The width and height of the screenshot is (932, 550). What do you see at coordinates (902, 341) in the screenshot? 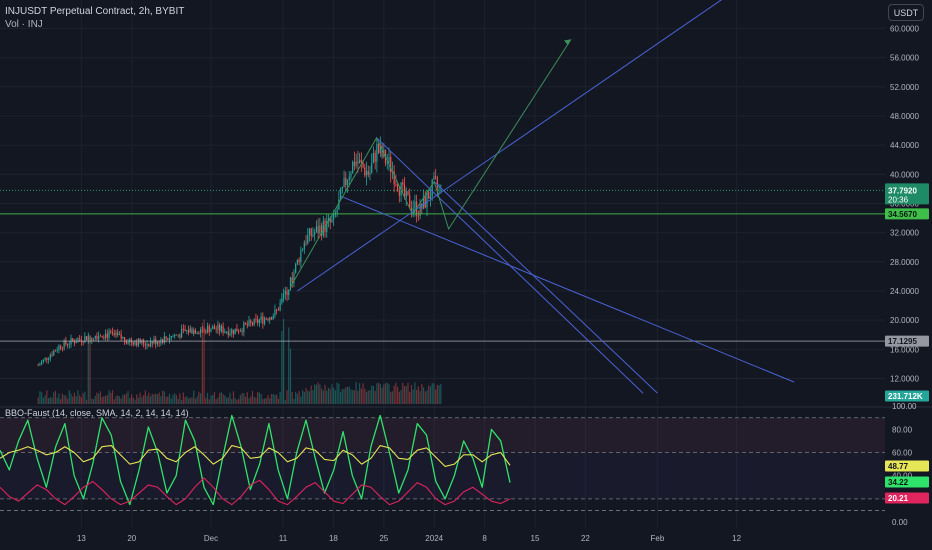
I see `level-price-label: 17.1295` at bounding box center [902, 341].